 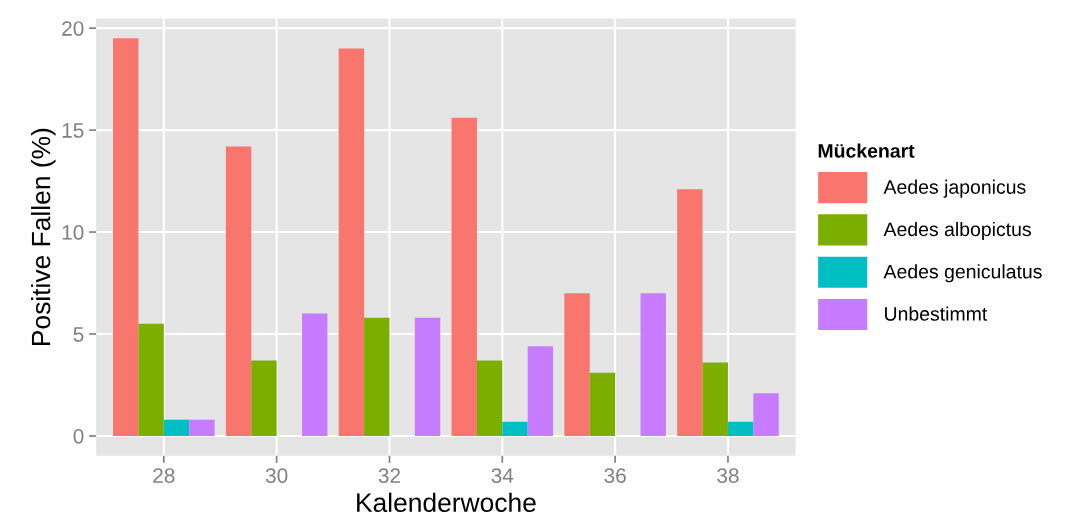 I want to click on legend-label: Aedes geniculatus, so click(x=962, y=273).